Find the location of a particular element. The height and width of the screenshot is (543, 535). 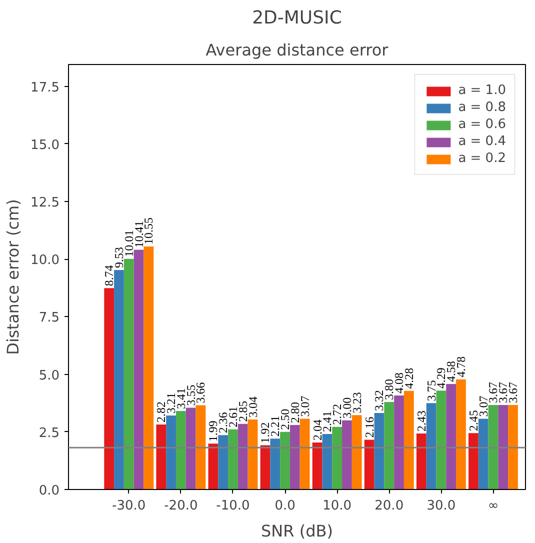

x-tick-label: 30.0 is located at coordinates (441, 506).